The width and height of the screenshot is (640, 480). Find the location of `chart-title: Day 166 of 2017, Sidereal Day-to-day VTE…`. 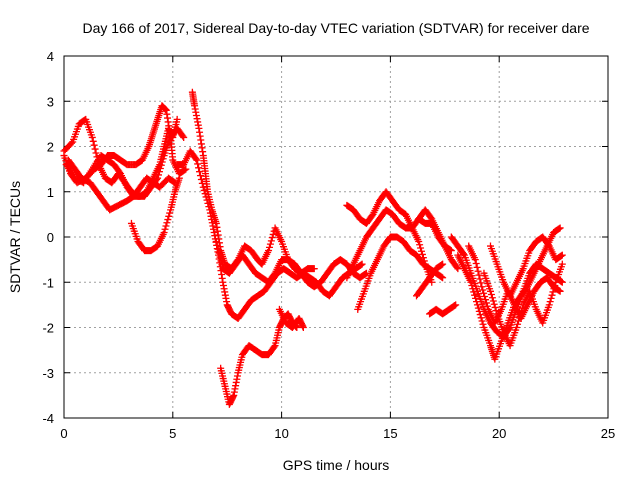

chart-title: Day 166 of 2017, Sidereal Day-to-day VTE… is located at coordinates (335, 28).